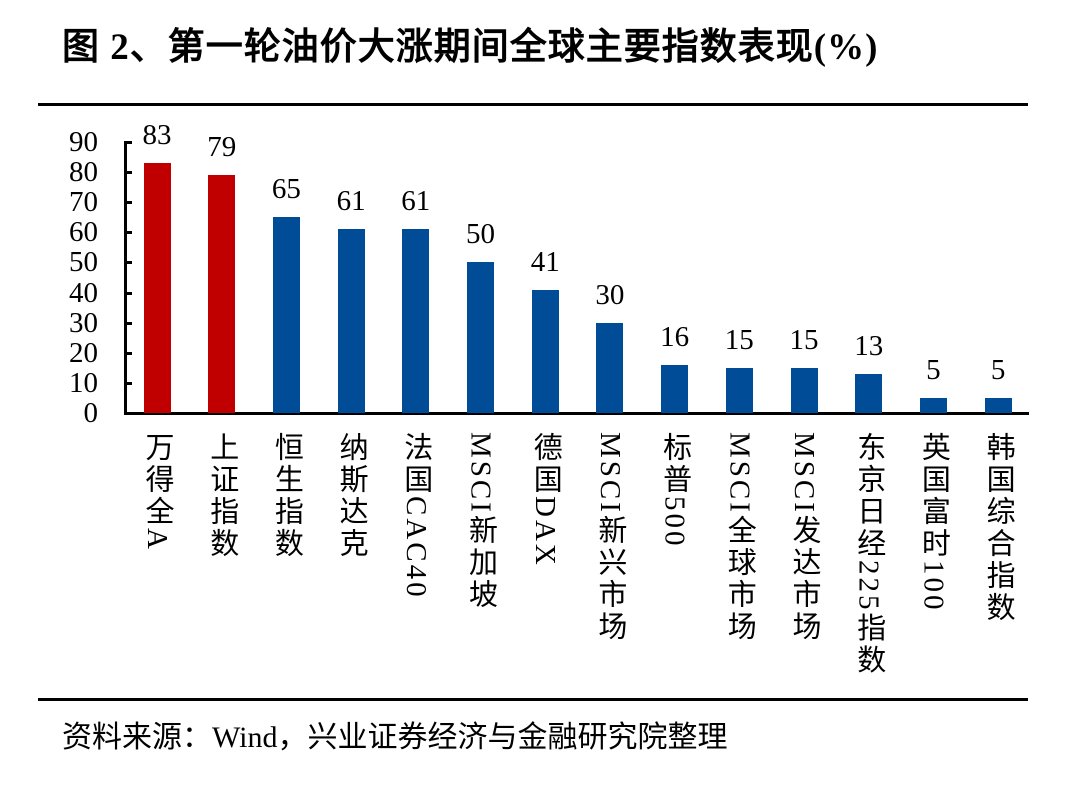 The width and height of the screenshot is (1066, 798). Describe the element at coordinates (91, 413) in the screenshot. I see `y-tick-label: 0` at that location.